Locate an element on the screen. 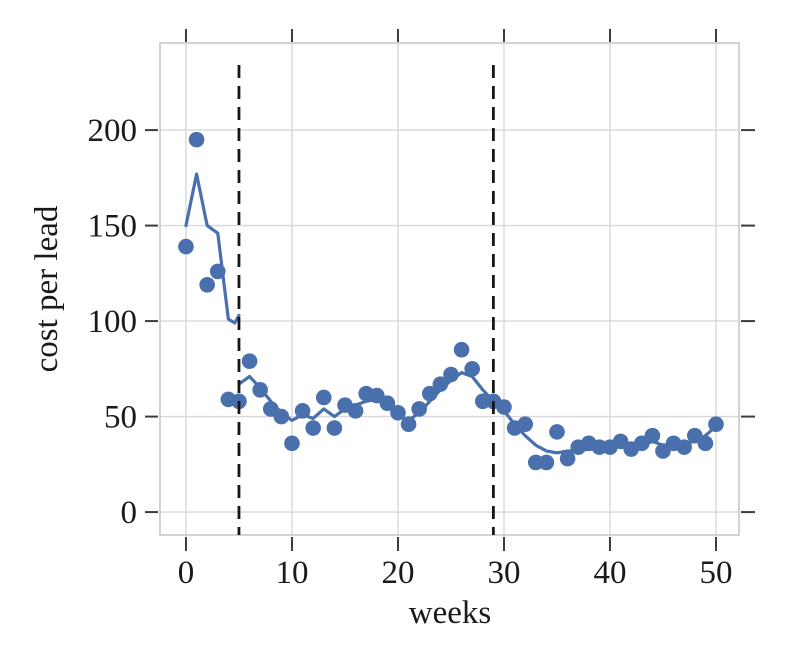 The image size is (792, 658). y-tick-label-200: 200 is located at coordinates (113, 131).